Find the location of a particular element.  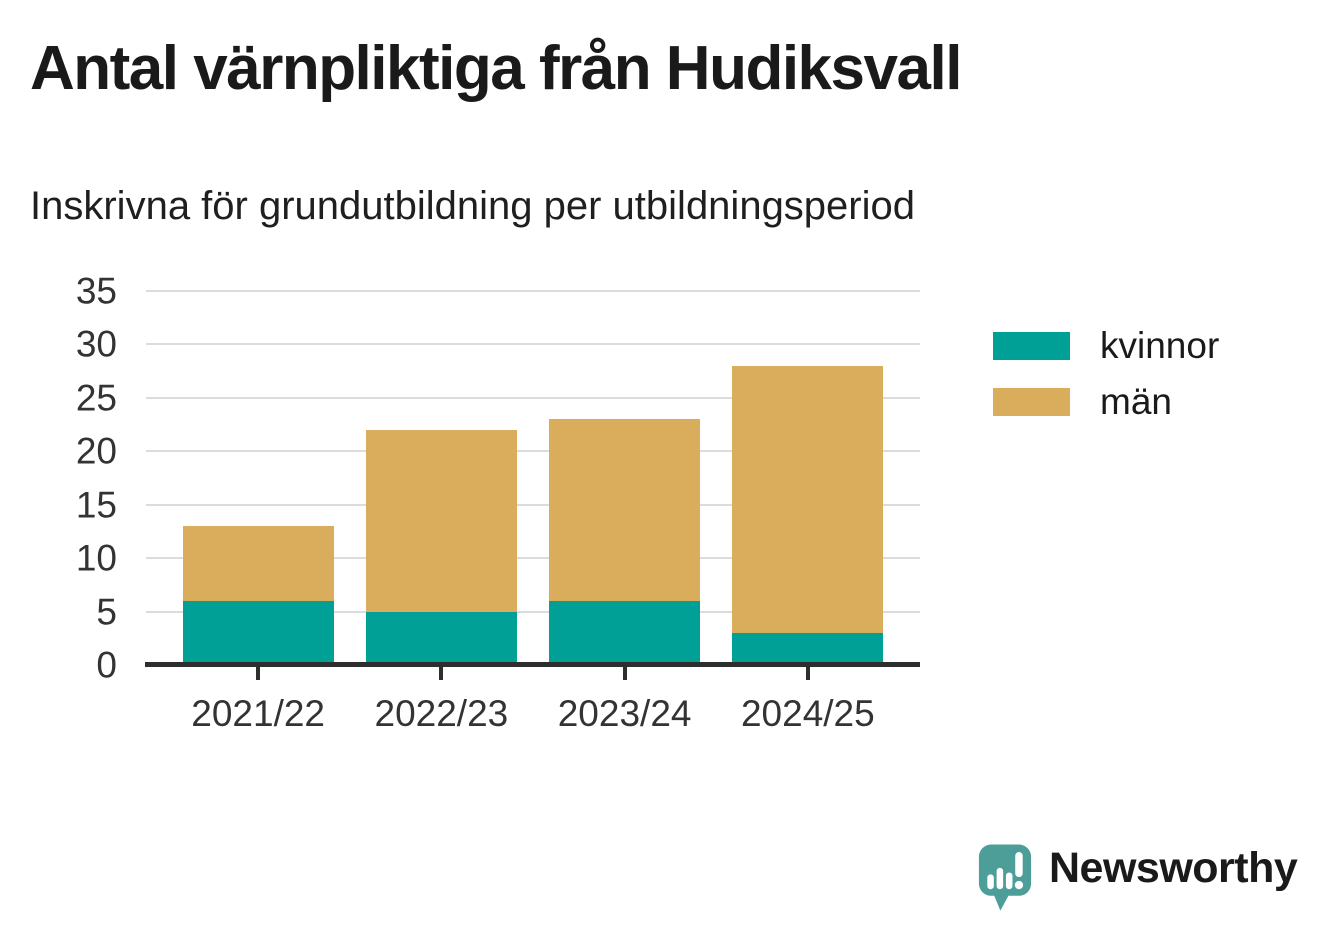

x-axis-label: 2023/24 is located at coordinates (624, 713).